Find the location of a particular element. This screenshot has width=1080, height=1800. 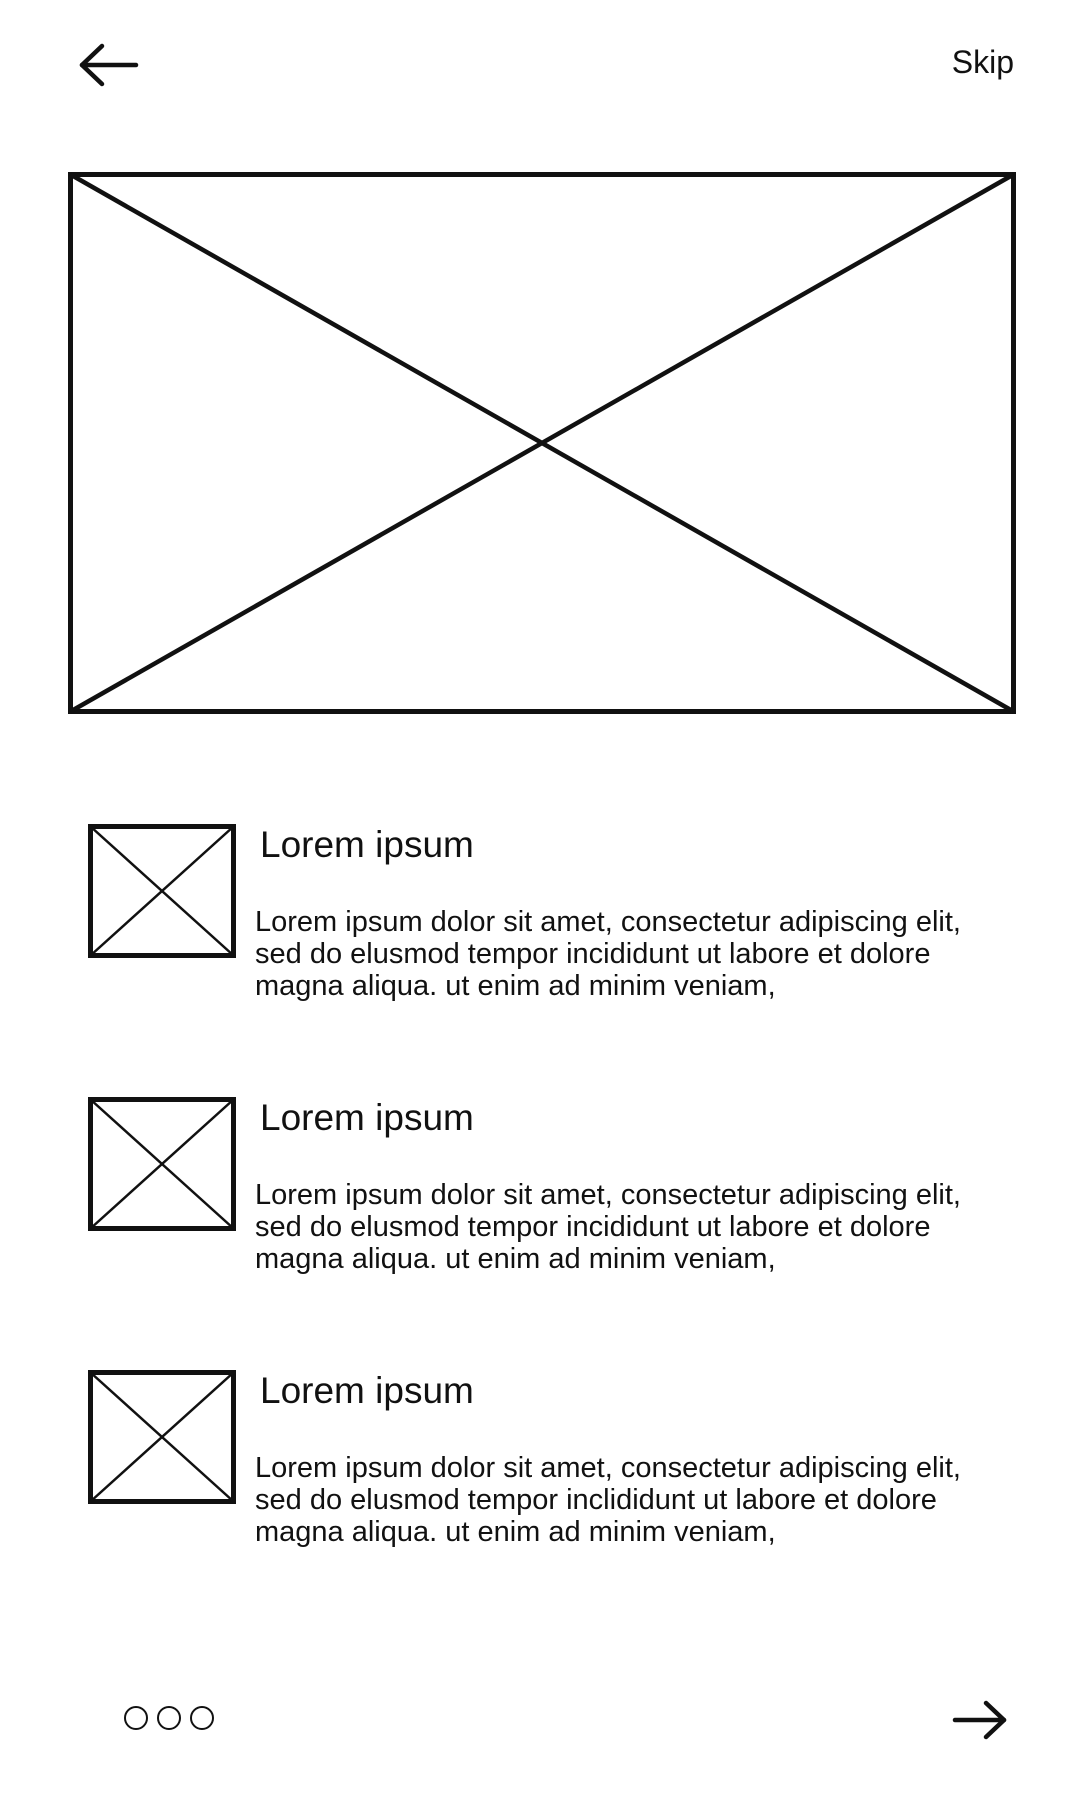

arrow-left-icon is located at coordinates (109, 65).